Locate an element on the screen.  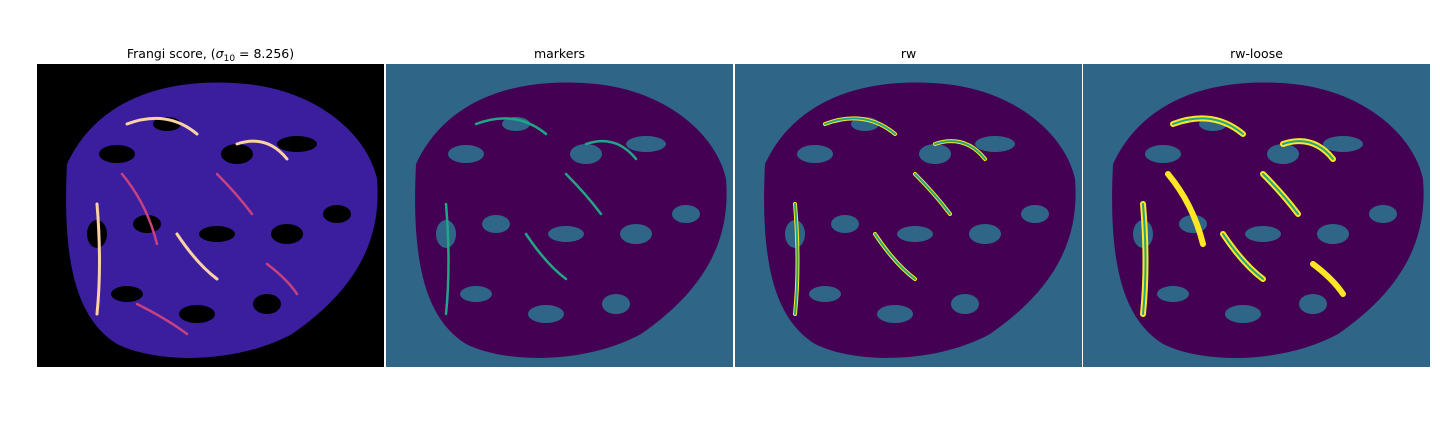
rw-title: rw is located at coordinates (908, 53).